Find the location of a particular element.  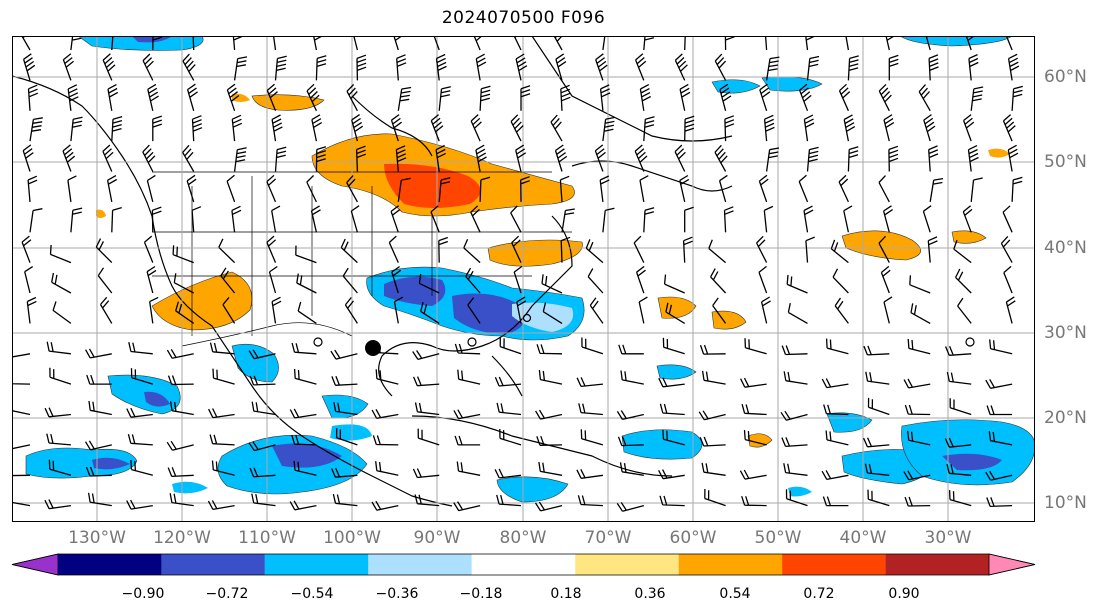

colorbar-tick-1: −0.90 is located at coordinates (143, 594).